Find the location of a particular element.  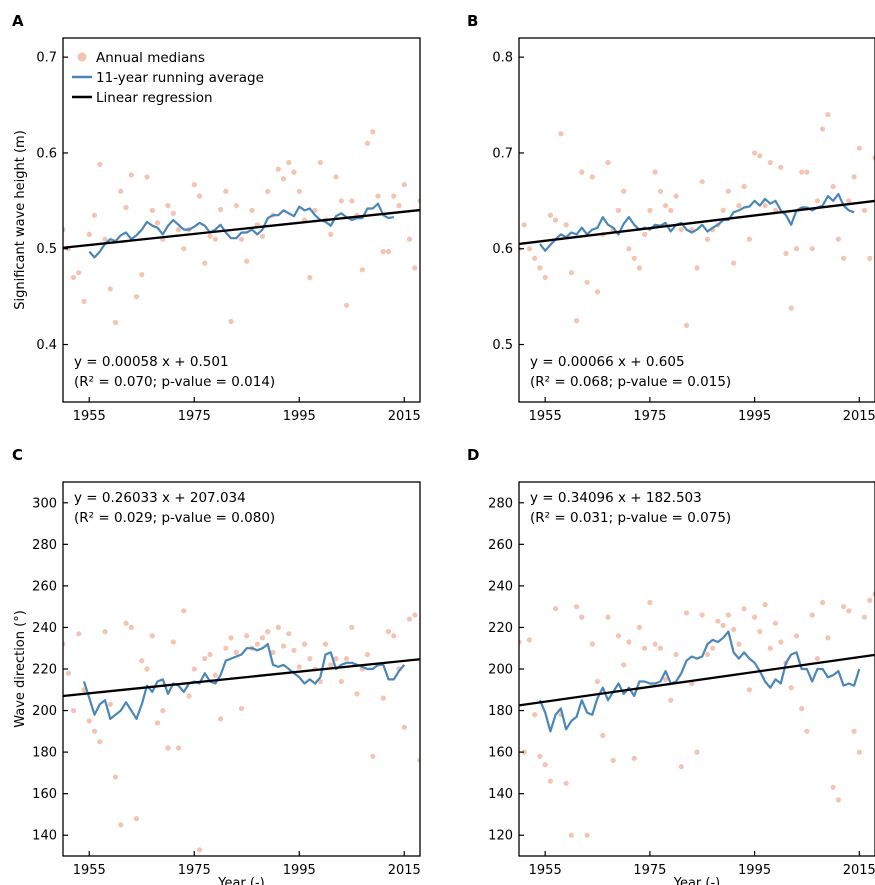

legend-scatter-marker is located at coordinates (82, 57).